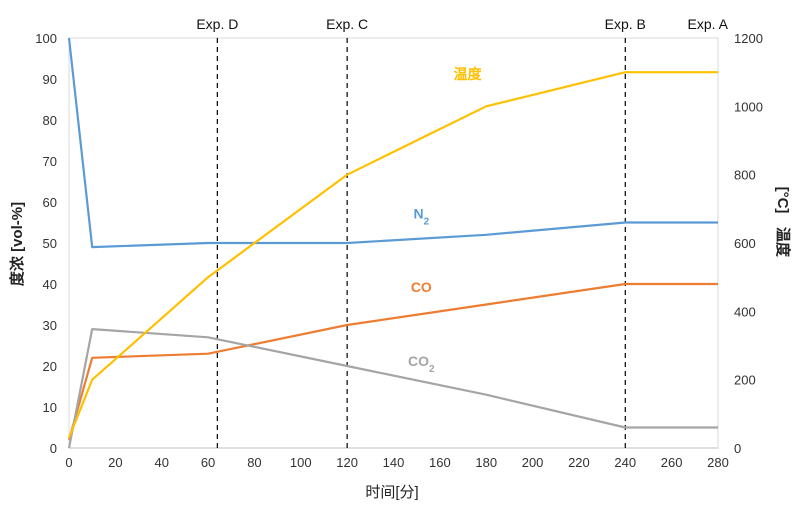 This screenshot has width=800, height=510. What do you see at coordinates (445, 220) in the screenshot?
I see `series-labels: 温度 N2 CO CO2` at bounding box center [445, 220].